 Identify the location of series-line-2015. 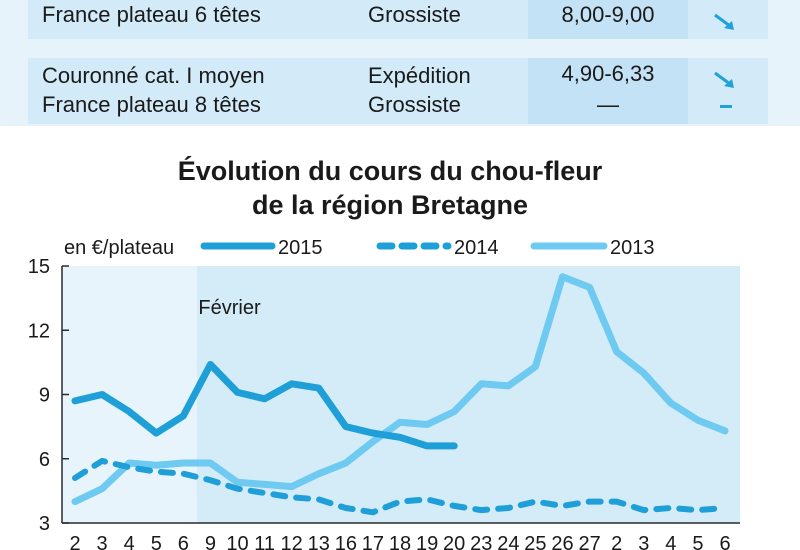
(264, 405).